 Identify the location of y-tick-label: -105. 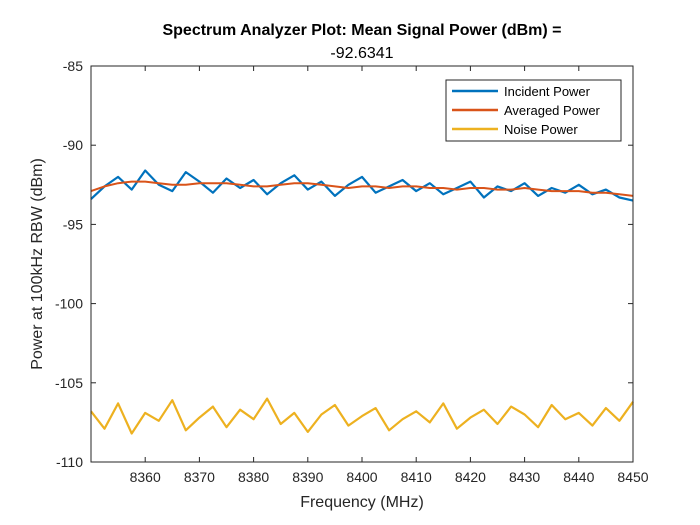
(69, 383).